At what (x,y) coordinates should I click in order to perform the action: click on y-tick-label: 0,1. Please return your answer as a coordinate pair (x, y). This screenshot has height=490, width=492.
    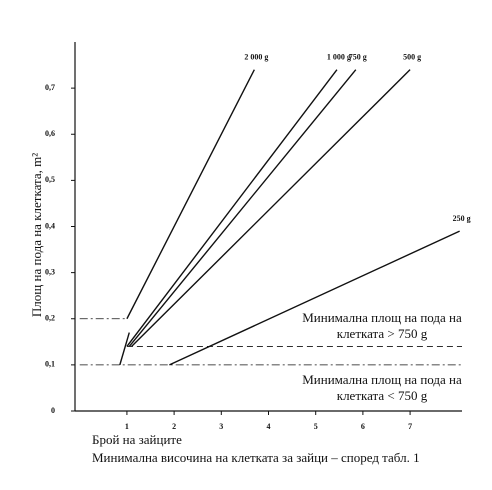
    Looking at the image, I should click on (50, 364).